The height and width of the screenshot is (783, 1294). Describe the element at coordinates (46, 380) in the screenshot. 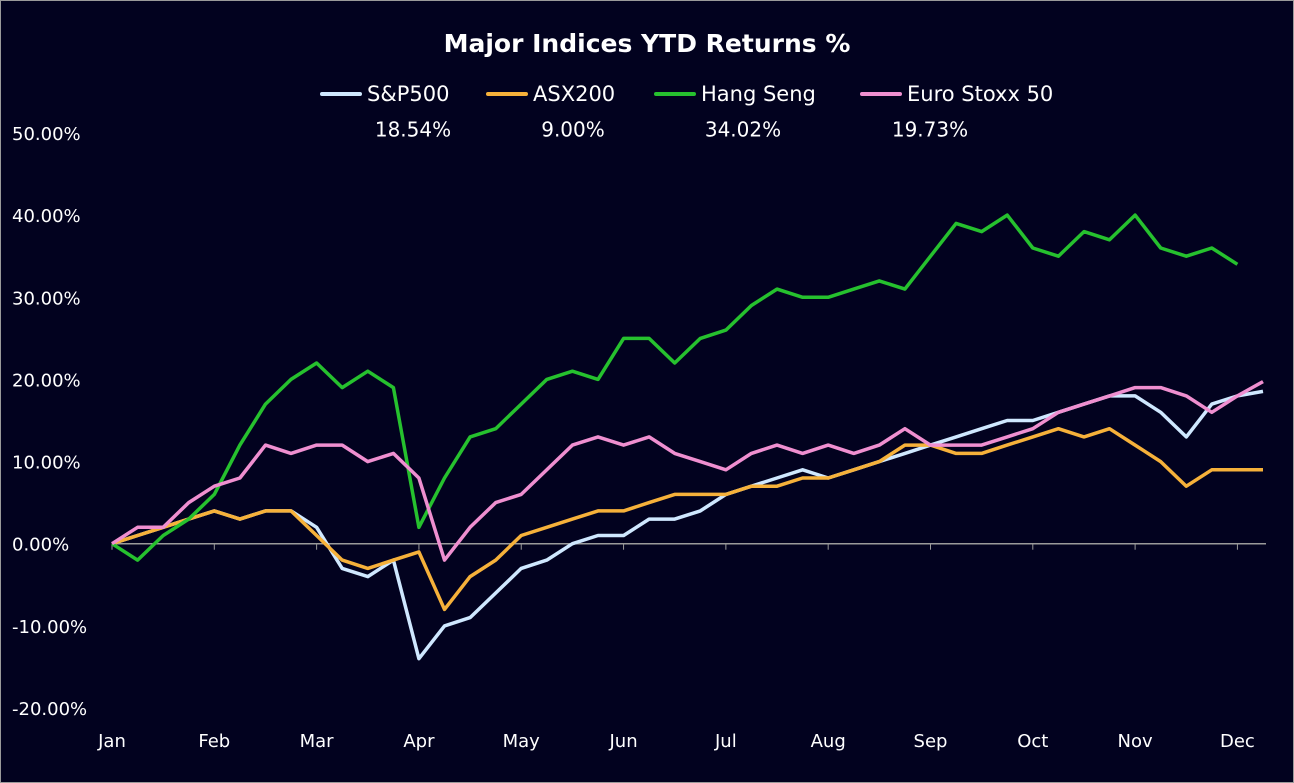

I see `y-tick-label: 20.00%` at that location.